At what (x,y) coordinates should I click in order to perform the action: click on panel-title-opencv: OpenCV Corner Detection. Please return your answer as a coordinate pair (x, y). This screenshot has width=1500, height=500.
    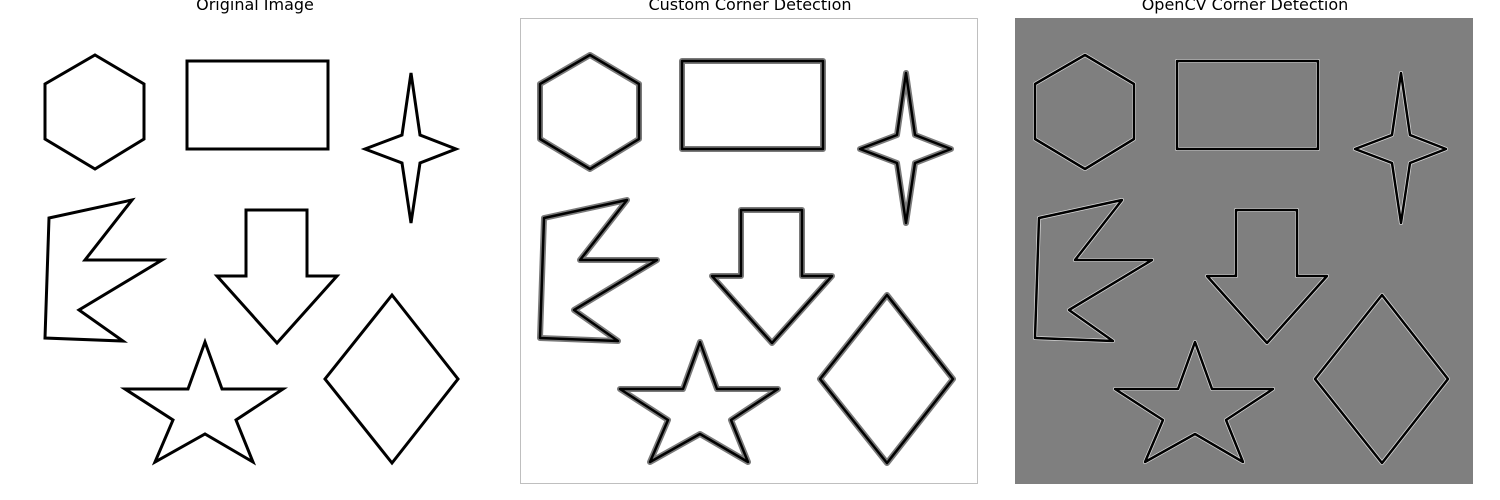
    Looking at the image, I should click on (1245, 7).